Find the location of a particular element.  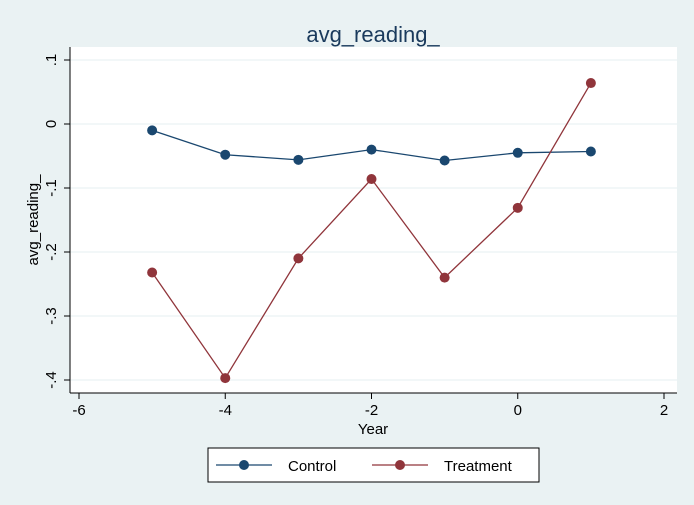

x-tick-label: 2 is located at coordinates (664, 410).